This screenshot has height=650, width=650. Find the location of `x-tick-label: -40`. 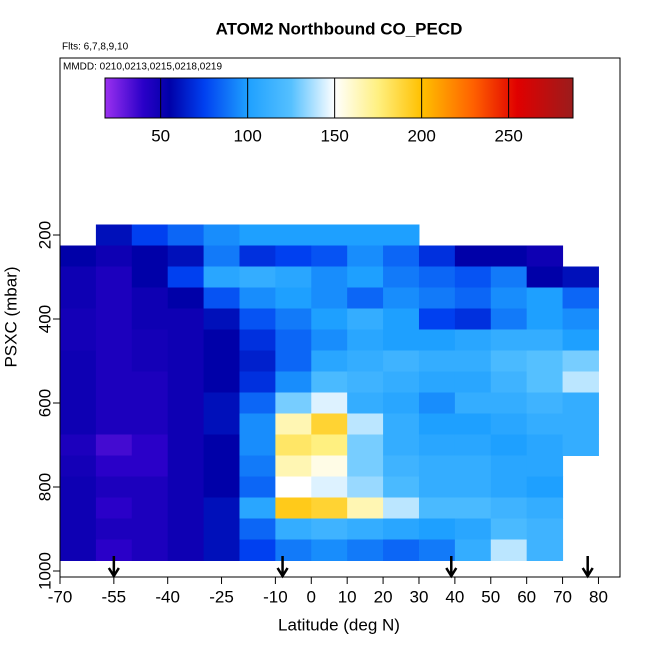

x-tick-label: -40 is located at coordinates (167, 596).